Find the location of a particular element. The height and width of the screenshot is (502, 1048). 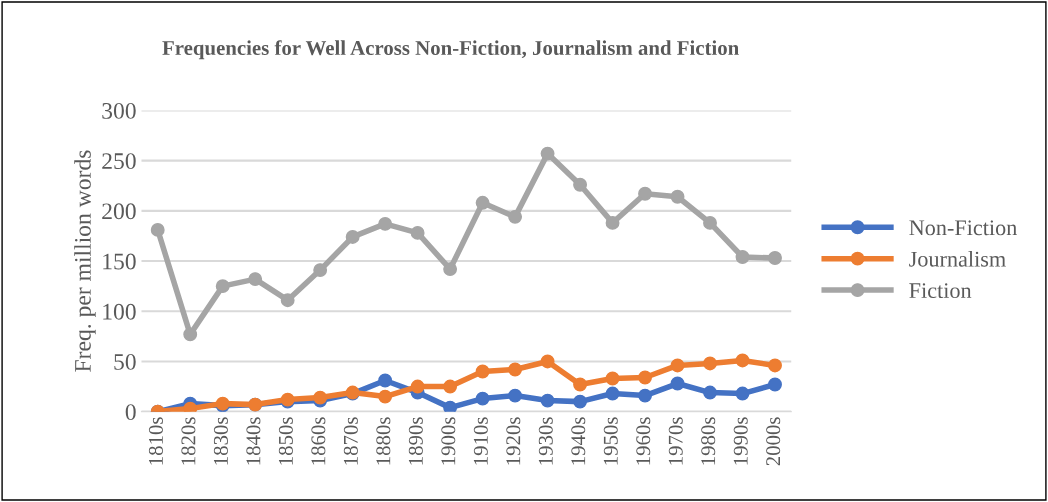

y-tick-label: 50 is located at coordinates (125, 361).